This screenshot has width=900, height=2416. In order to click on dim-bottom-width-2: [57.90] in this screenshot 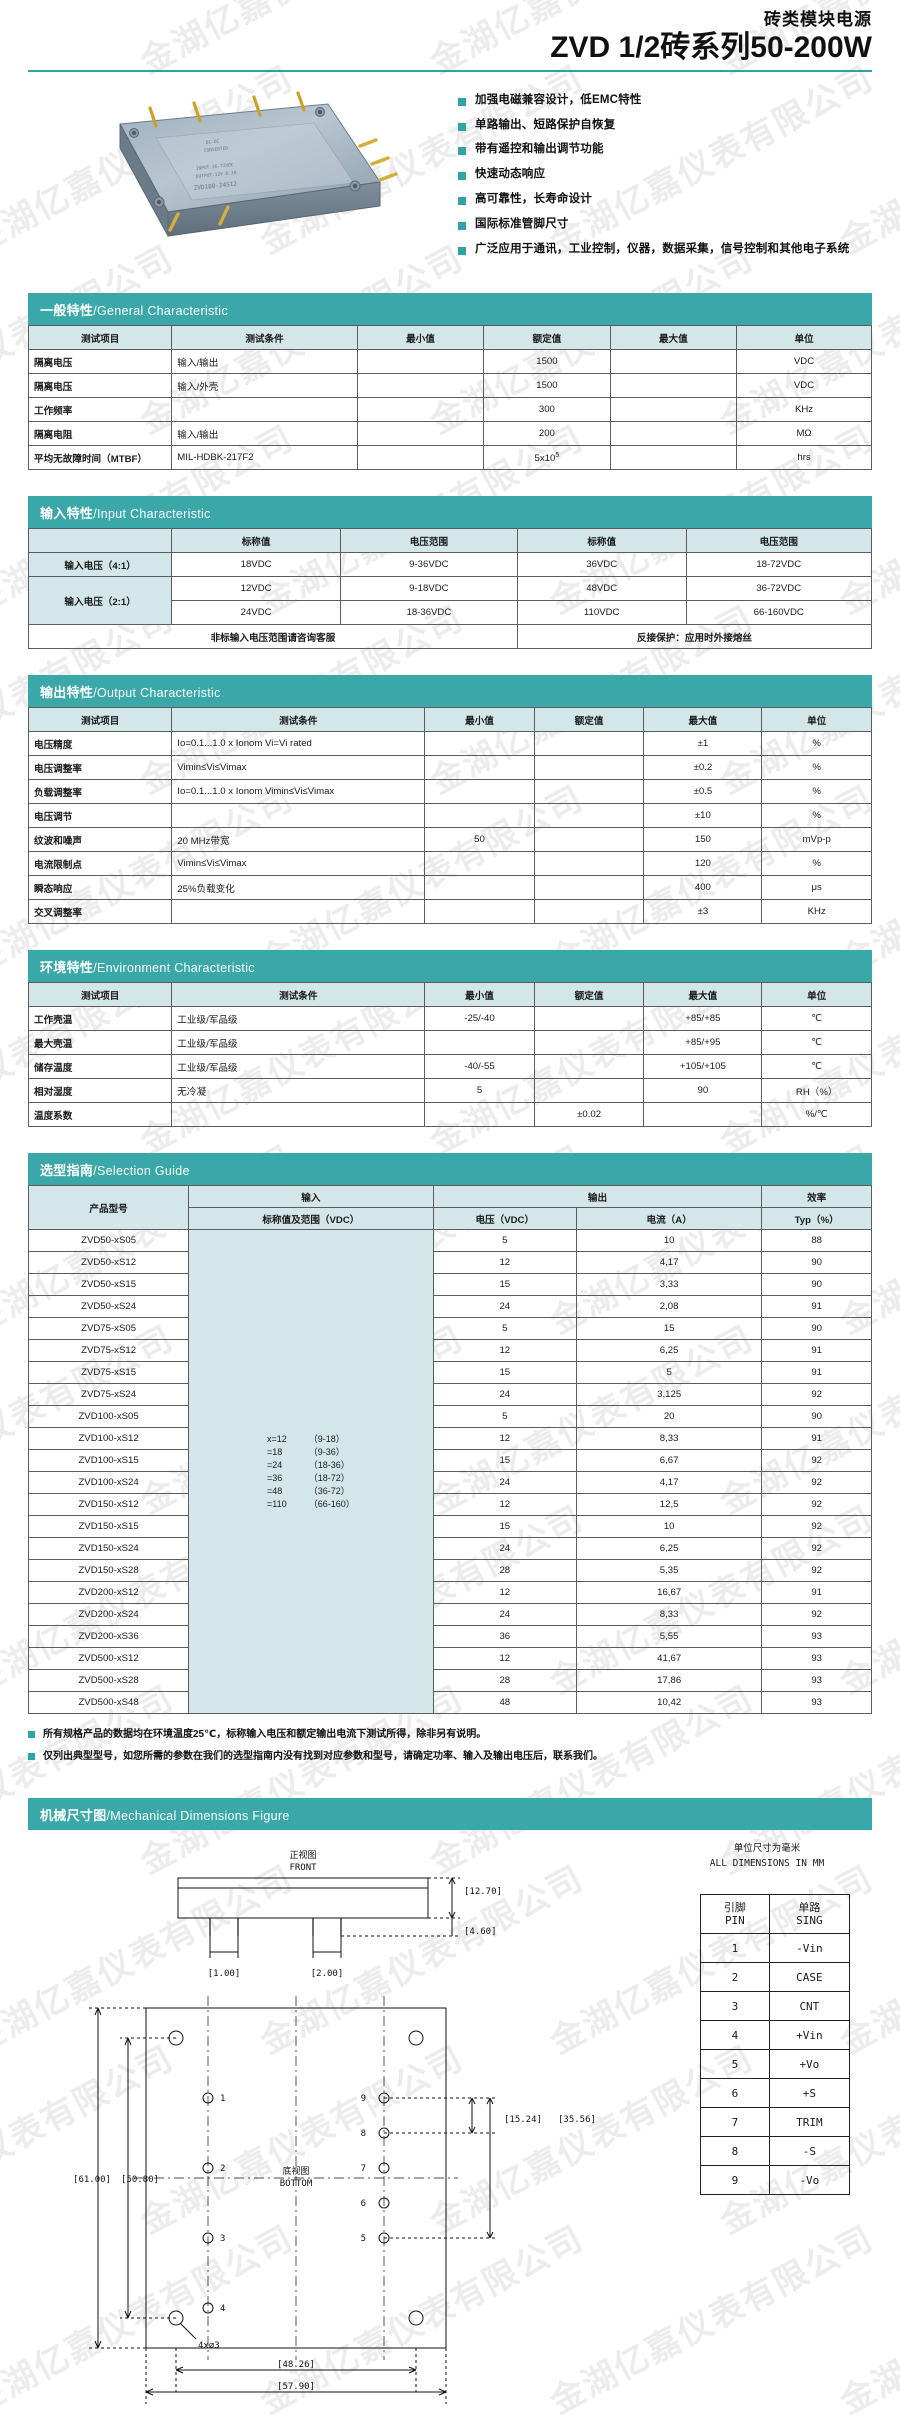, I will do `click(296, 2387)`.